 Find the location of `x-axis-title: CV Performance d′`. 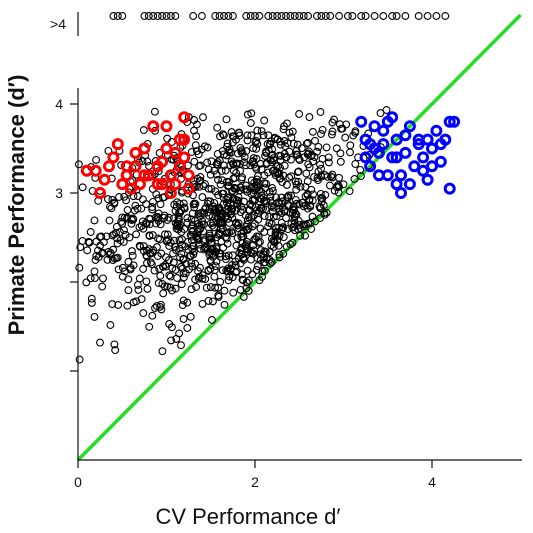

x-axis-title: CV Performance d′ is located at coordinates (247, 516).